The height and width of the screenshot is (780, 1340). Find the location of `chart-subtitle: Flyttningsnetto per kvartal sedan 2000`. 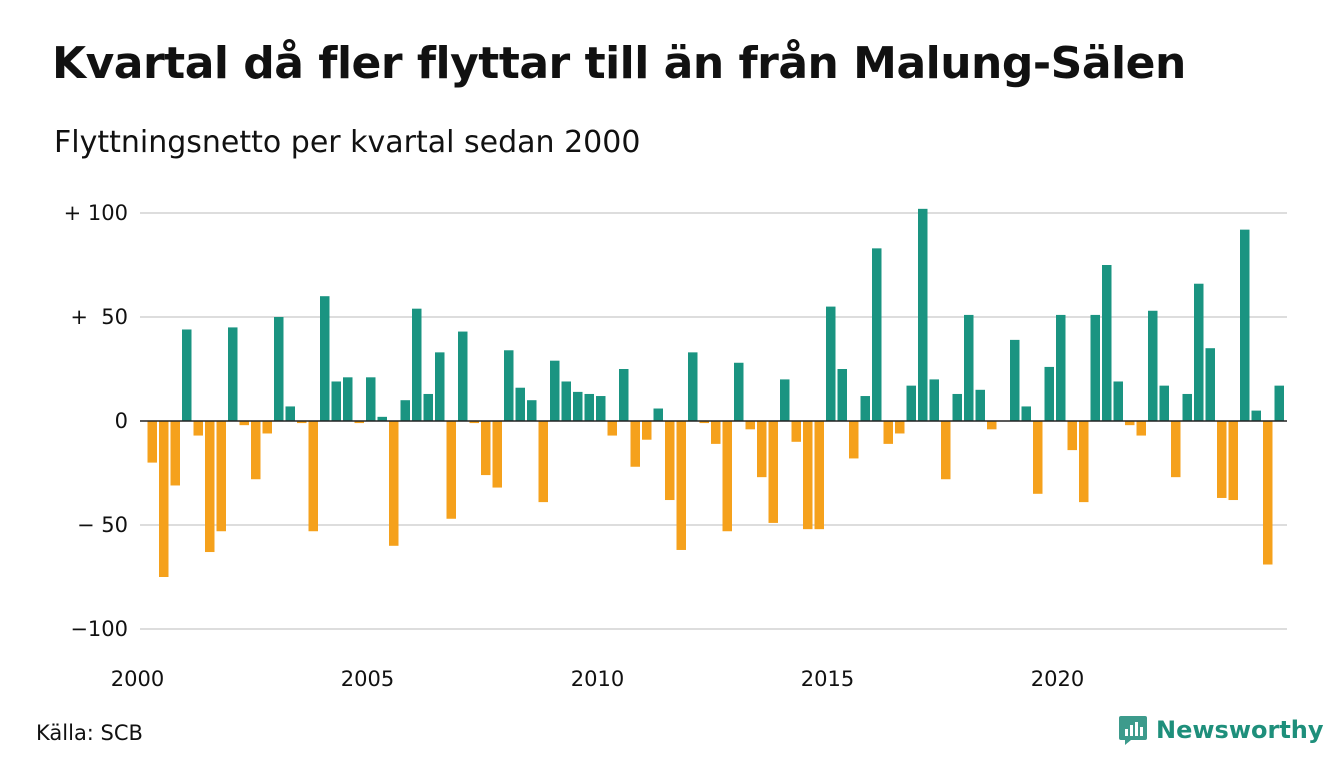

chart-subtitle: Flyttningsnetto per kvartal sedan 2000 is located at coordinates (347, 142).